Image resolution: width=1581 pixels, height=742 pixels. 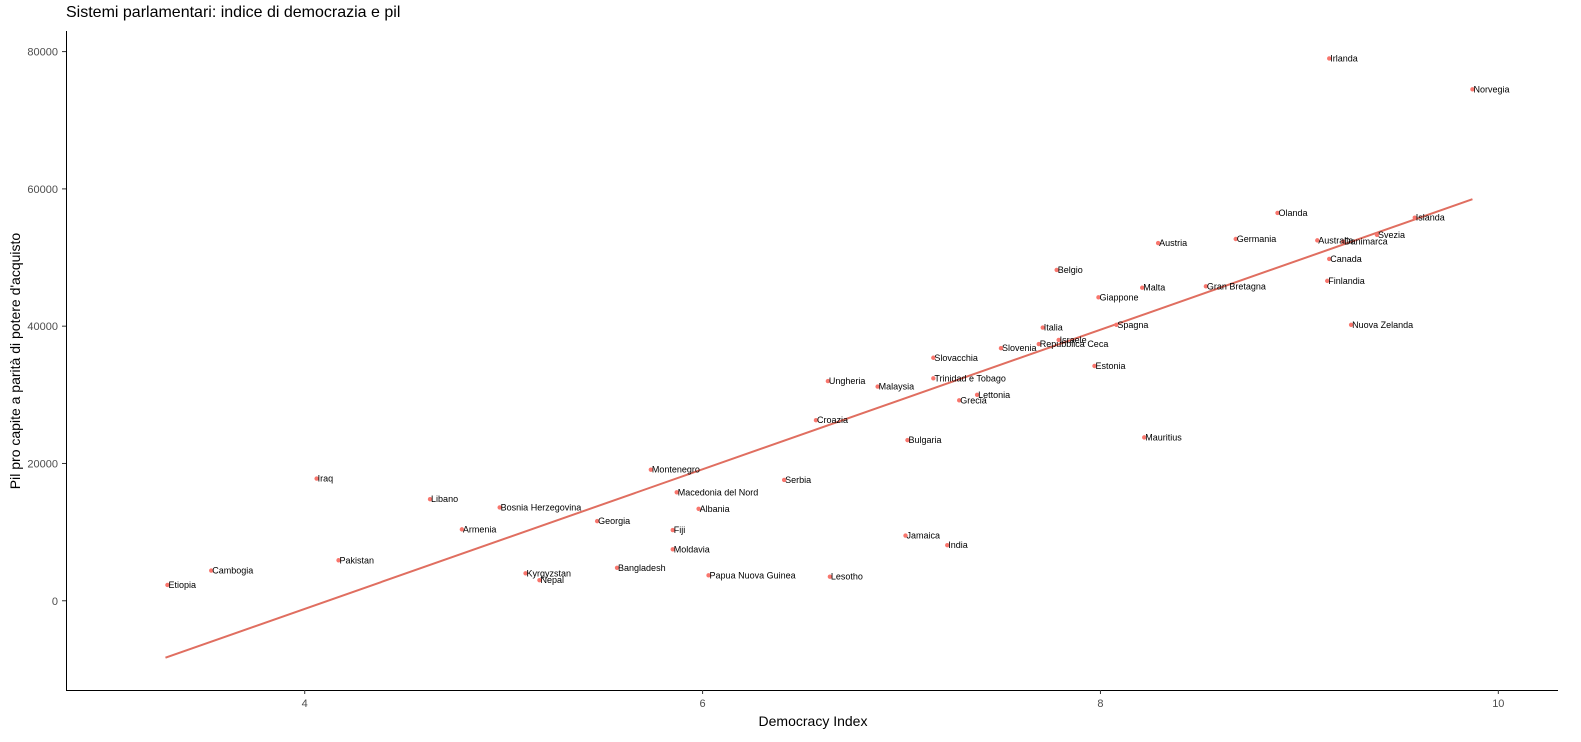 What do you see at coordinates (642, 568) in the screenshot?
I see `data-point-label: Bangladesh` at bounding box center [642, 568].